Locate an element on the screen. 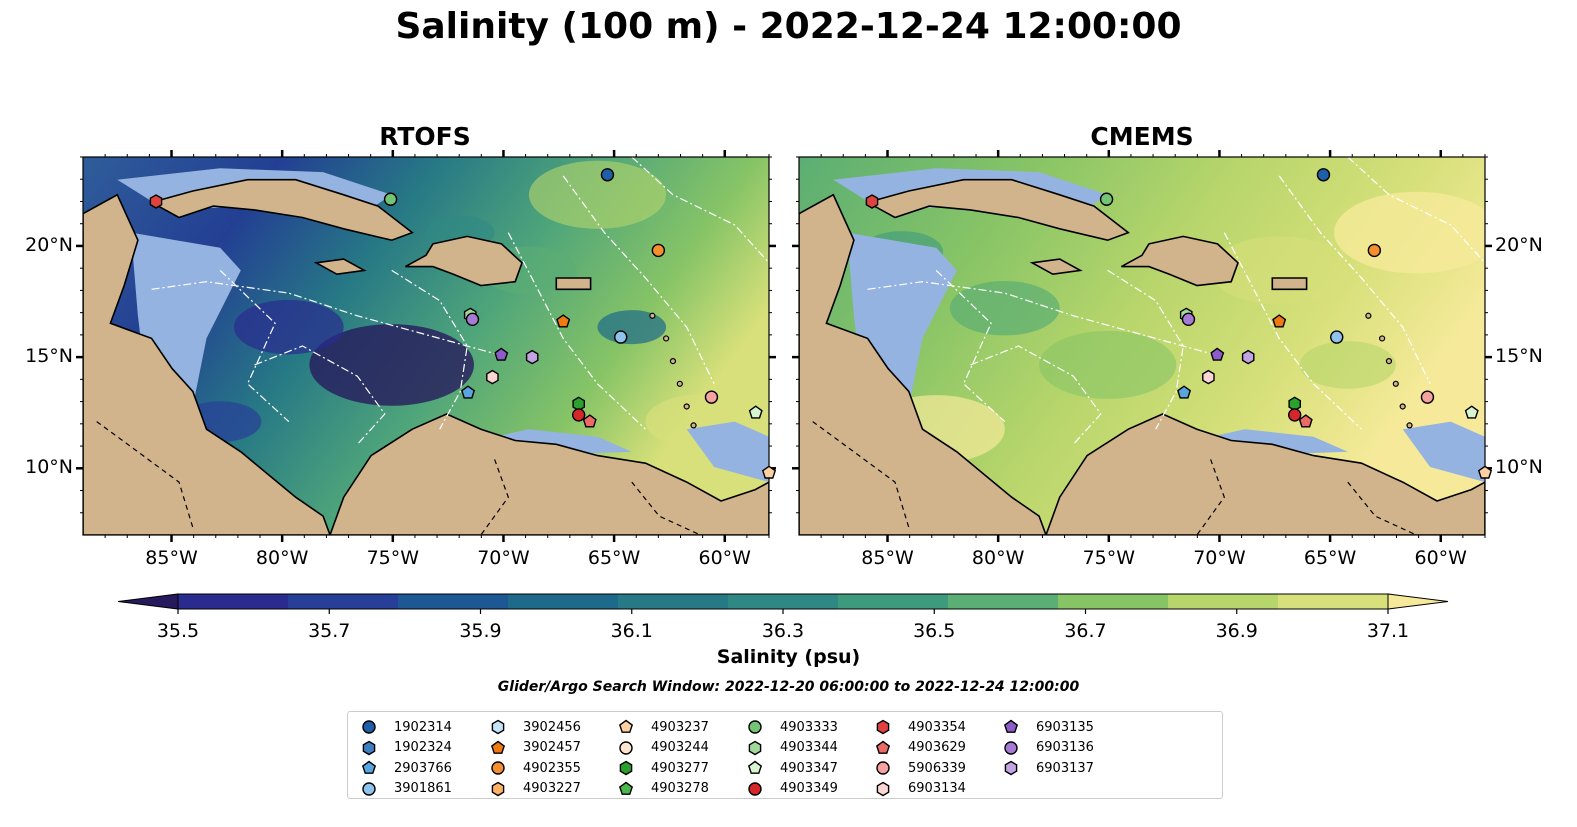  legend-label: 6903136 is located at coordinates (1065, 748).